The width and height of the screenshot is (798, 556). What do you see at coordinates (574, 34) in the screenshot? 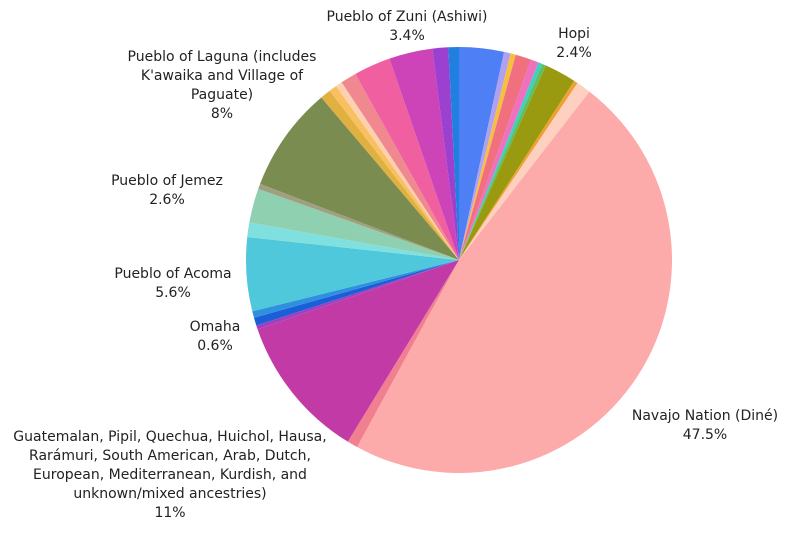
I see `slice-name: Hopi` at bounding box center [574, 34].